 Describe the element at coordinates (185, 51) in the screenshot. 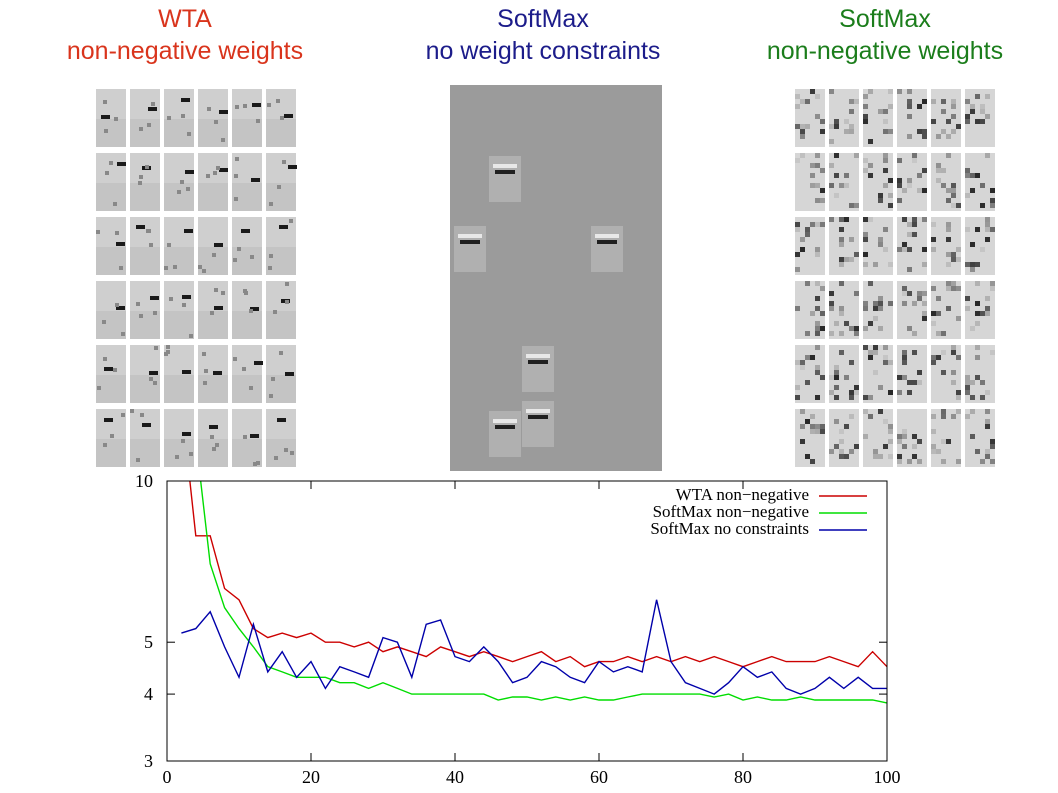

I see `panel-title: non-negative weights` at that location.